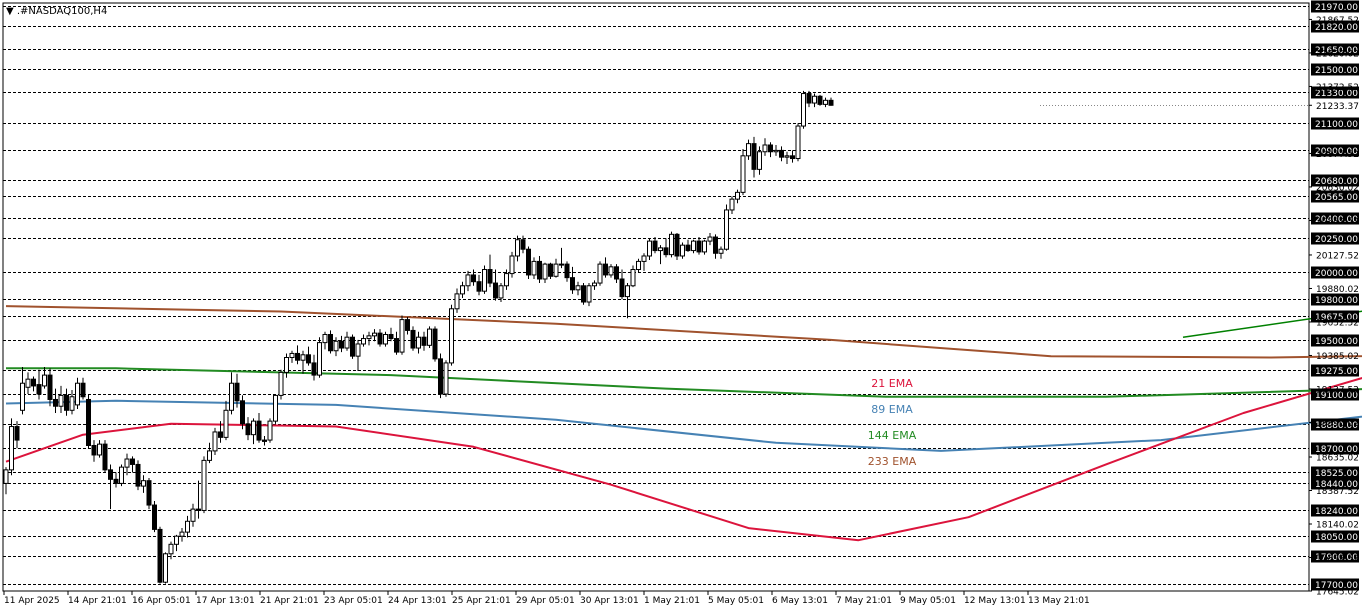  Describe the element at coordinates (1336, 240) in the screenshot. I see `price-level-label: 20250.00` at that location.